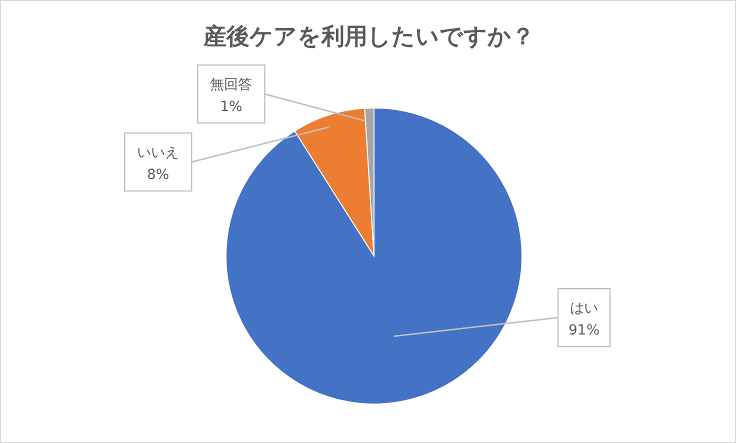 The width and height of the screenshot is (736, 443). I want to click on chart-title: 産後ケアを利用したいですか？, so click(369, 37).